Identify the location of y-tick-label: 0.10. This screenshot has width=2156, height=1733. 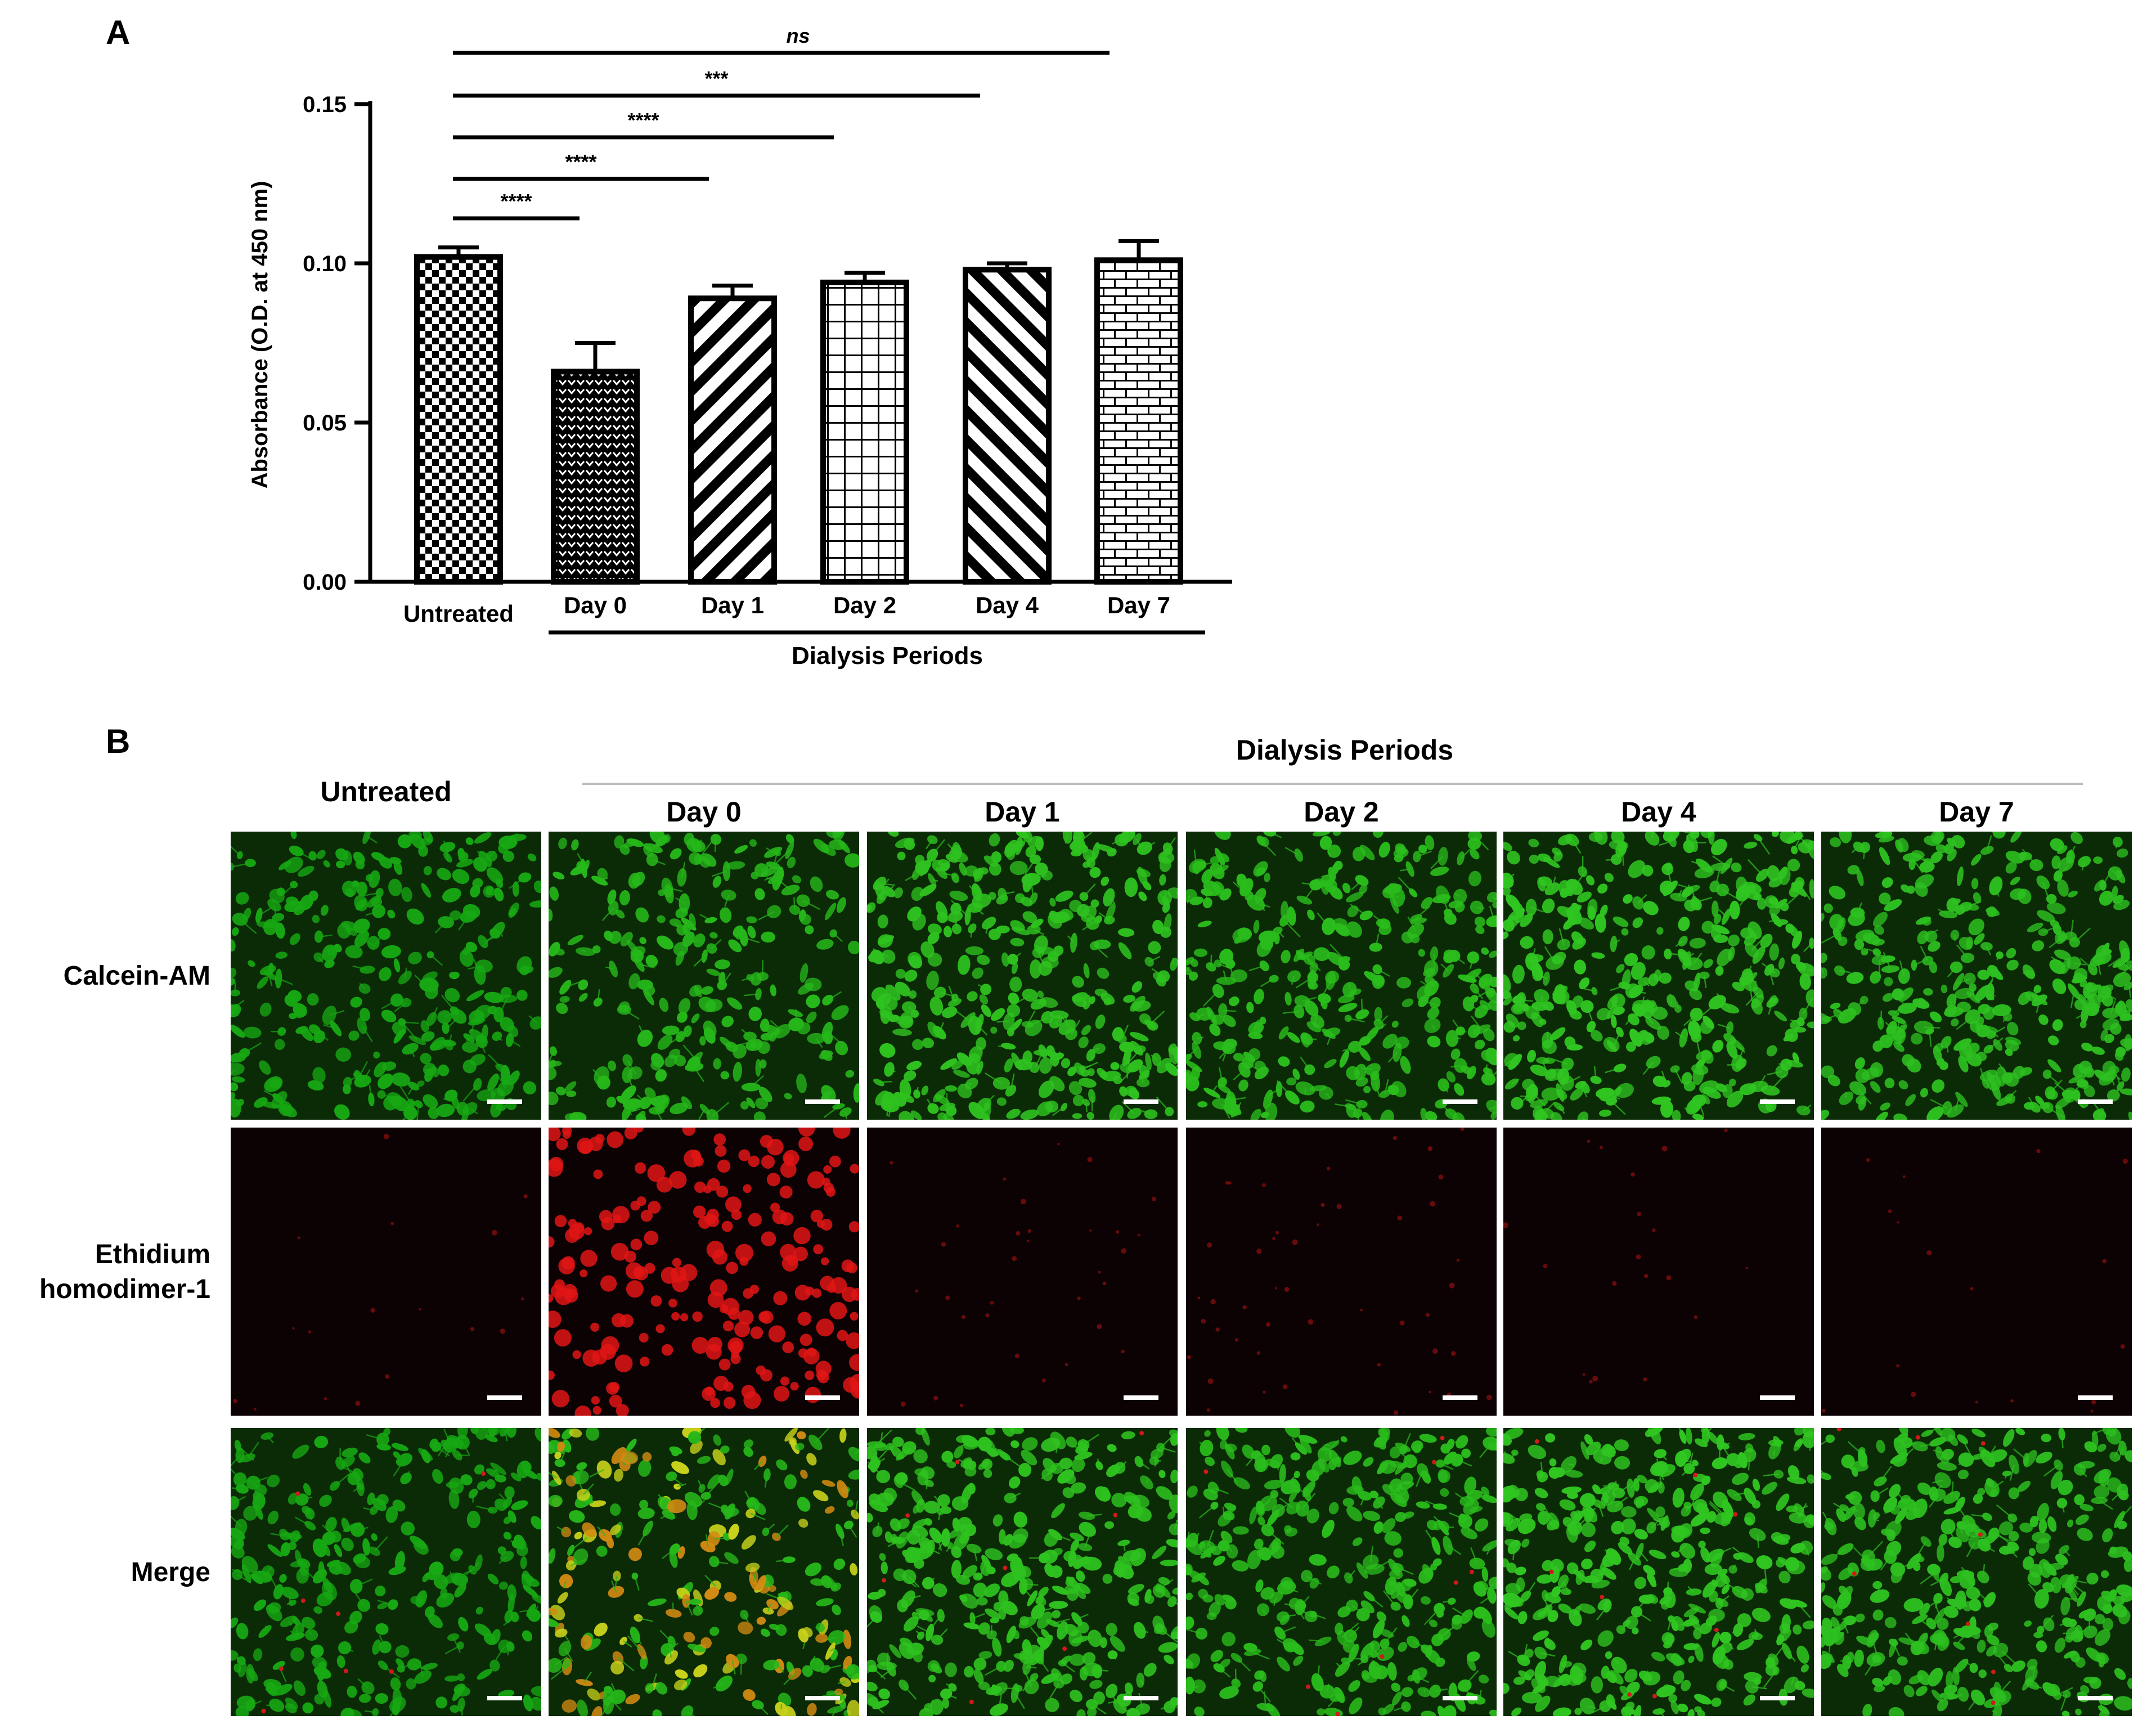
(325, 264).